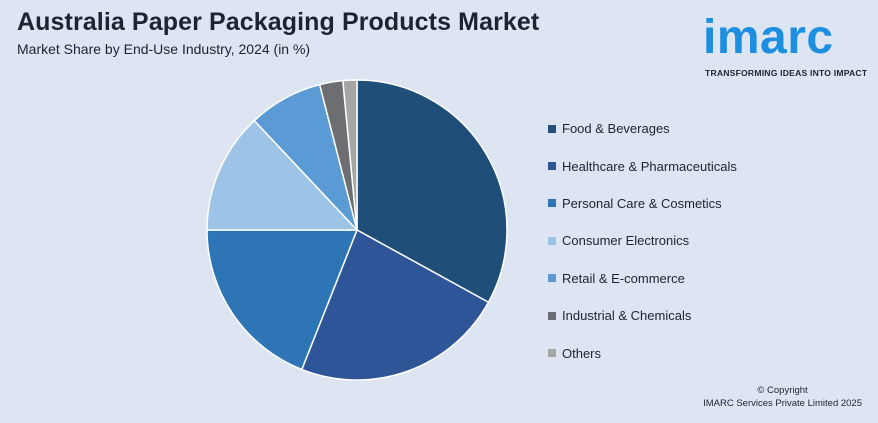  I want to click on legend-item: Food & Beverages, so click(642, 128).